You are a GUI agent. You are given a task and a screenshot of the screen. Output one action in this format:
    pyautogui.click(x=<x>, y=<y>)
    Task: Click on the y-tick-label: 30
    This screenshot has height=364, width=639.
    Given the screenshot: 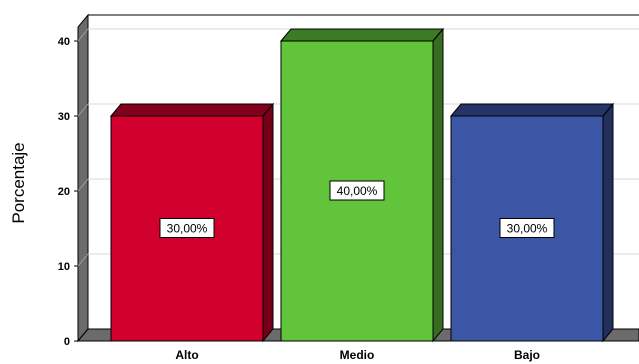 What is the action you would take?
    pyautogui.click(x=64, y=117)
    